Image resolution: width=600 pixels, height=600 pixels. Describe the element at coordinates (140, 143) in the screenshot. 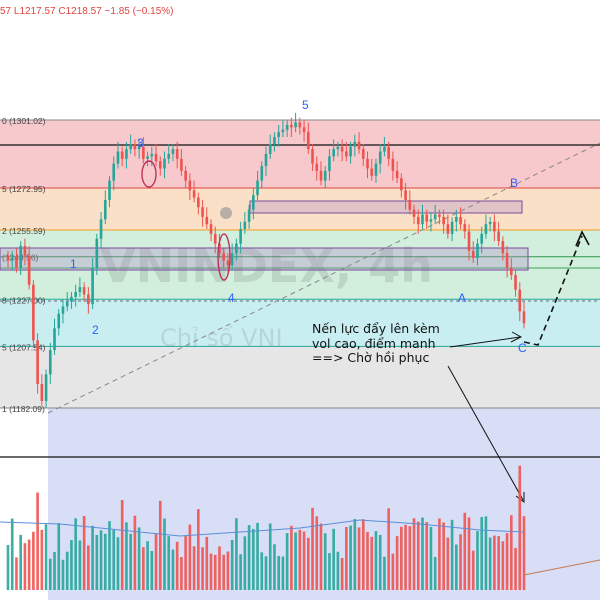

I see `wave-label-w3: 3` at that location.